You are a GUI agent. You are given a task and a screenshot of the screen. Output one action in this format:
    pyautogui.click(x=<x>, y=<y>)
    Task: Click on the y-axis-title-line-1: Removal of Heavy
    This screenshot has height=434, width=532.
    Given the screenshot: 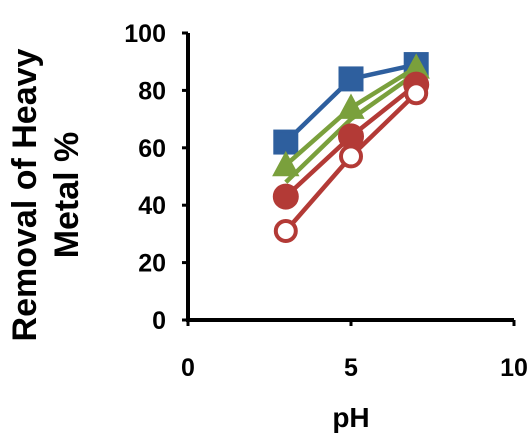 What is the action you would take?
    pyautogui.click(x=25, y=194)
    